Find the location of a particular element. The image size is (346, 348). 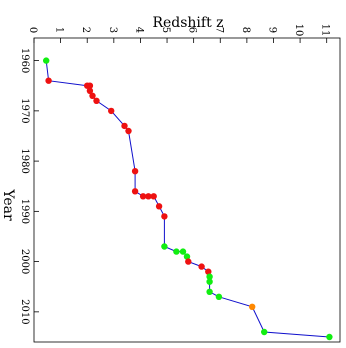

x-tick-label: 1 is located at coordinates (59, 30).